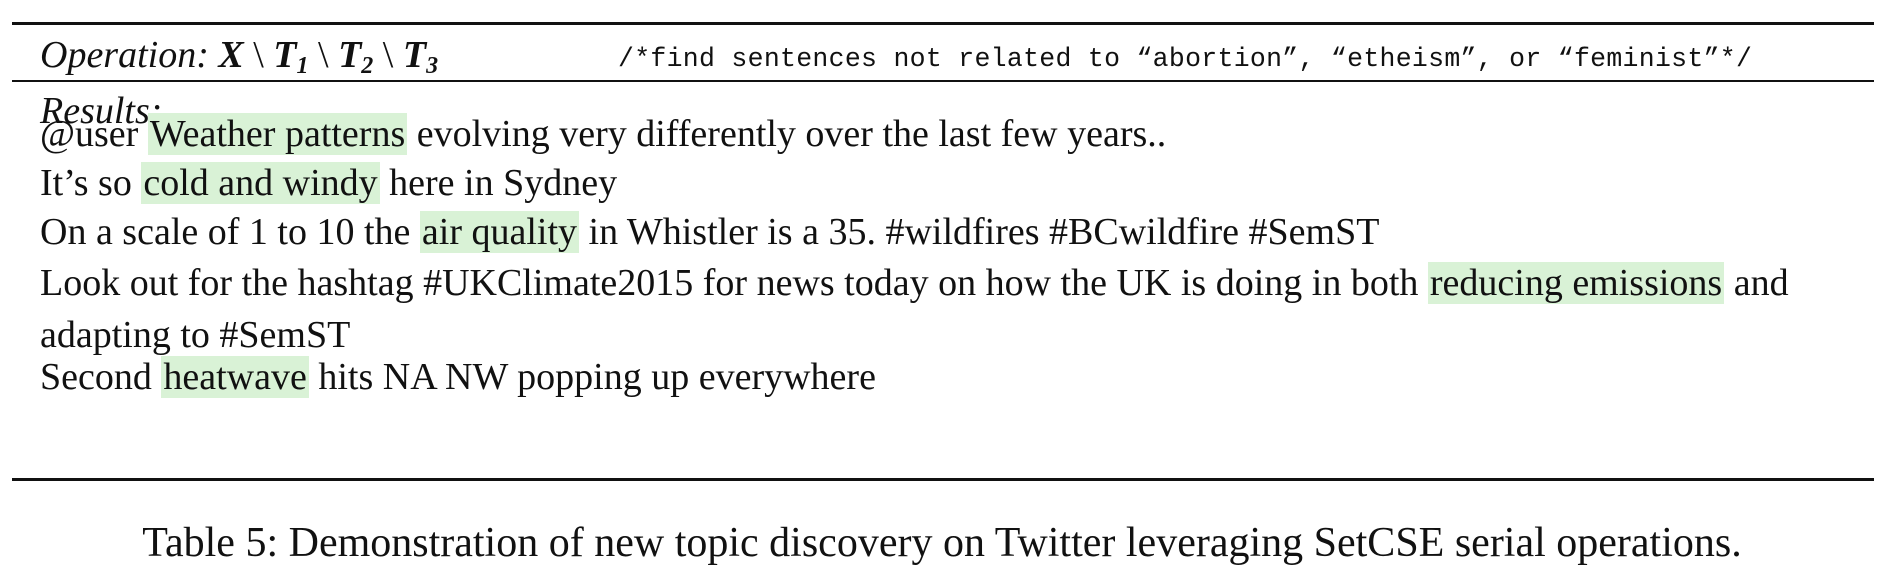 This screenshot has height=586, width=1884. What do you see at coordinates (1576, 283) in the screenshot?
I see `highlighted-phrase: reducing emissions` at bounding box center [1576, 283].